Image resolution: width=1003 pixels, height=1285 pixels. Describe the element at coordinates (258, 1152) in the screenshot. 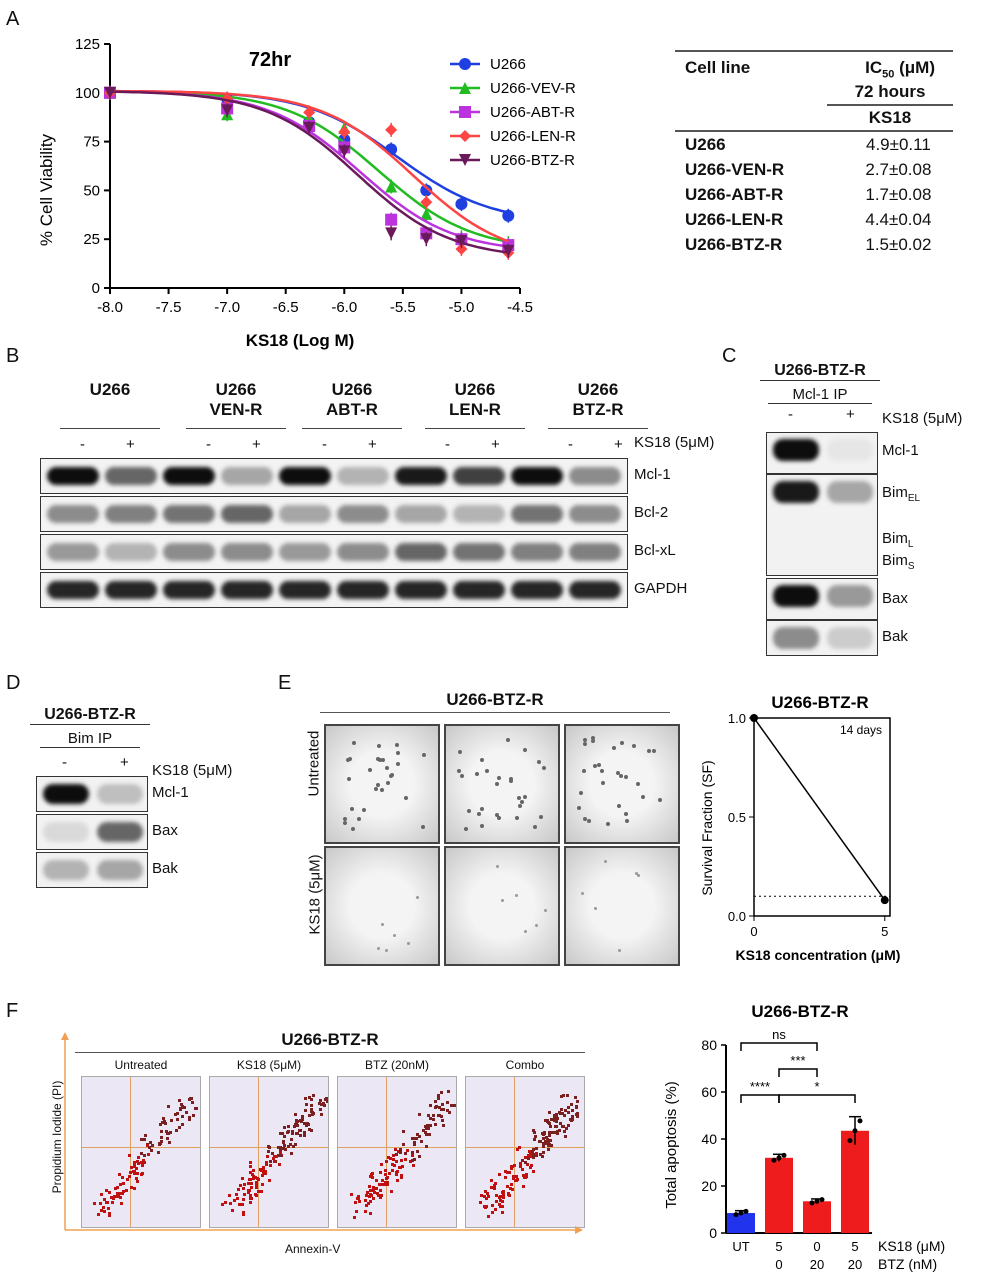

I see `flow-gate-v` at that location.